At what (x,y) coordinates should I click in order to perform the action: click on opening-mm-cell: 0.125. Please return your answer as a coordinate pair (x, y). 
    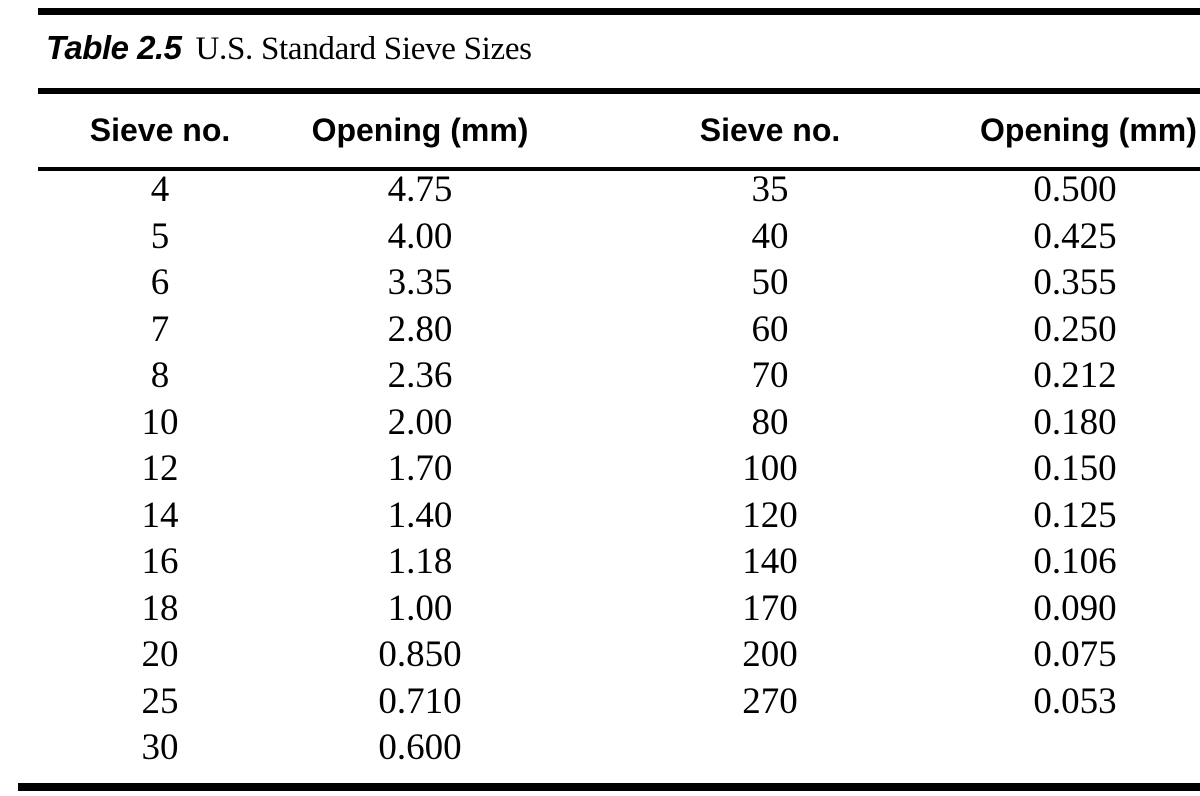
    Looking at the image, I should click on (1075, 515).